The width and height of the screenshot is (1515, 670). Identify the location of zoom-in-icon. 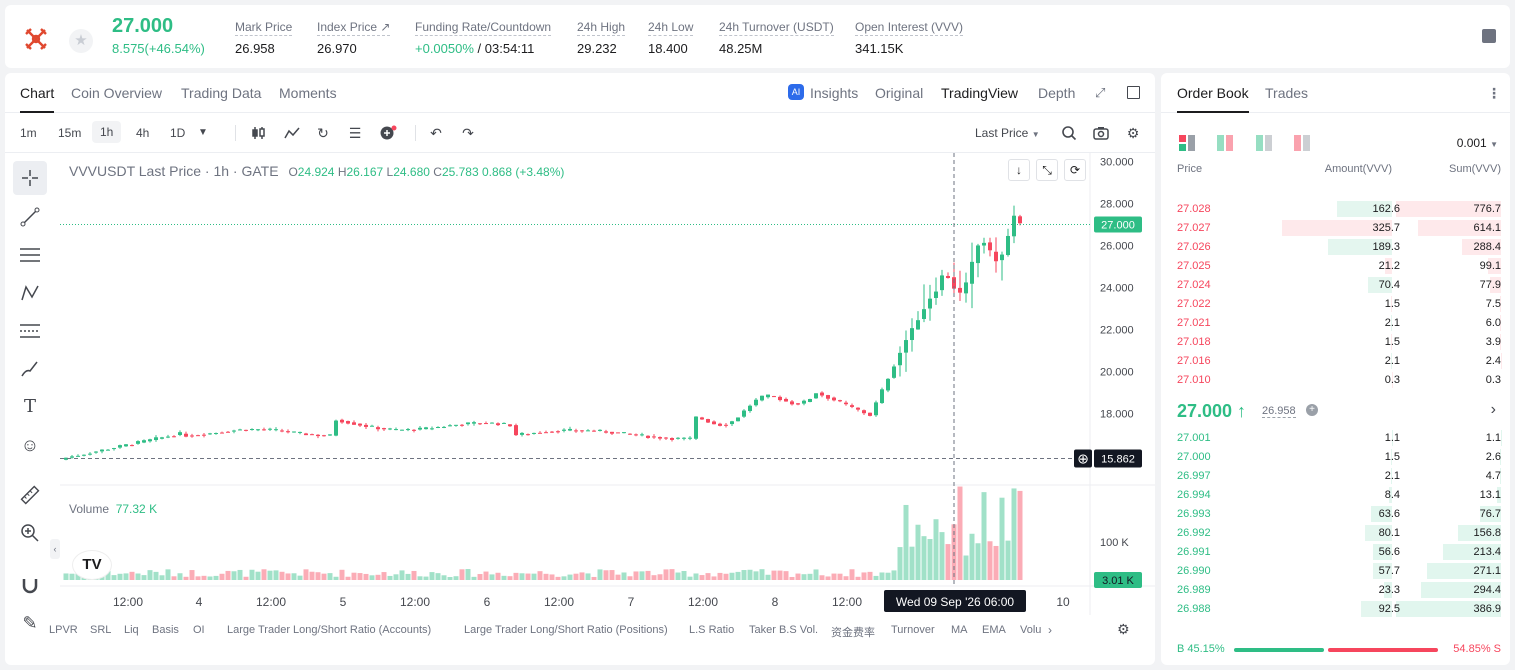
(30, 533).